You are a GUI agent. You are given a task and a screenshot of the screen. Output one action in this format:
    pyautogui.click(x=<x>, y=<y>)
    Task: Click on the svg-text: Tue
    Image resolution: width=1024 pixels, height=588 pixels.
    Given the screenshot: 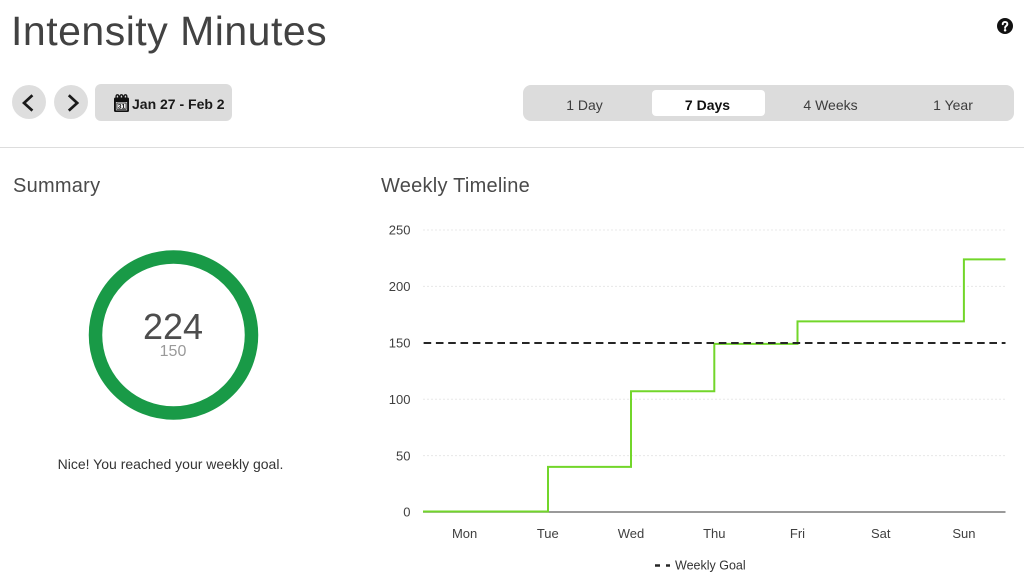 What is the action you would take?
    pyautogui.click(x=548, y=533)
    